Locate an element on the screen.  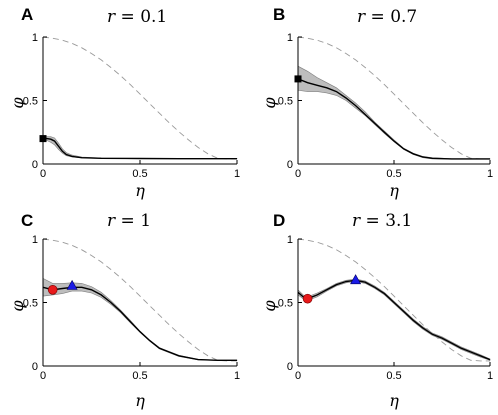
panel-title: r = 0.7 is located at coordinates (387, 17).